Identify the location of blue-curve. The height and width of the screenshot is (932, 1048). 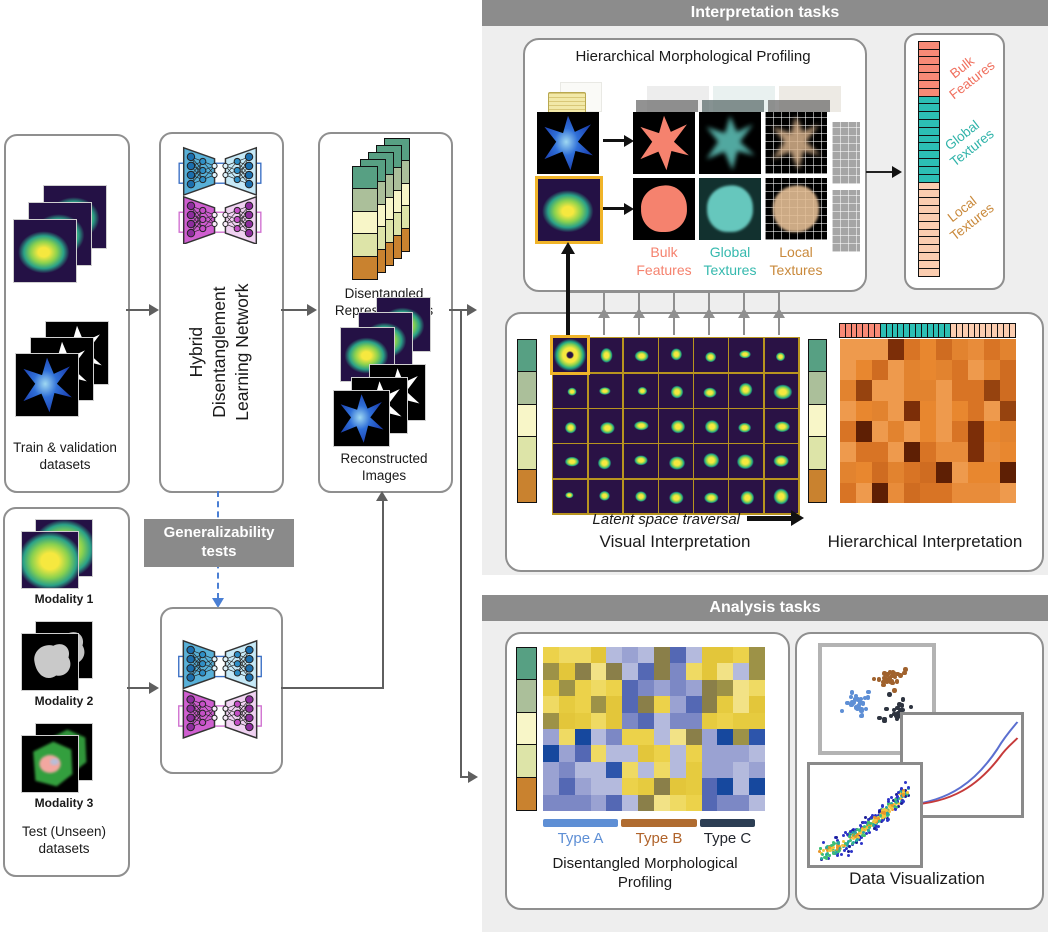
(963, 763).